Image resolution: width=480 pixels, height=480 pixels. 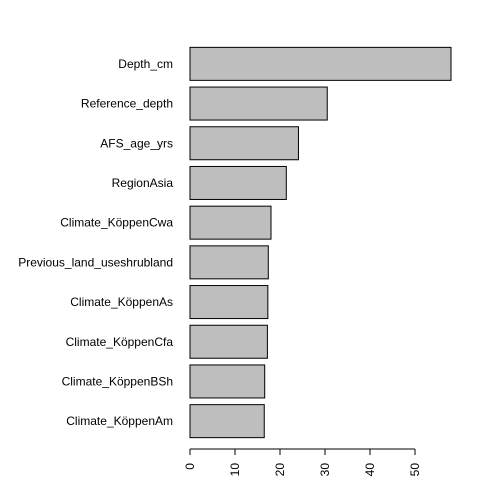 I want to click on x-tick-label: 50, so click(x=415, y=470).